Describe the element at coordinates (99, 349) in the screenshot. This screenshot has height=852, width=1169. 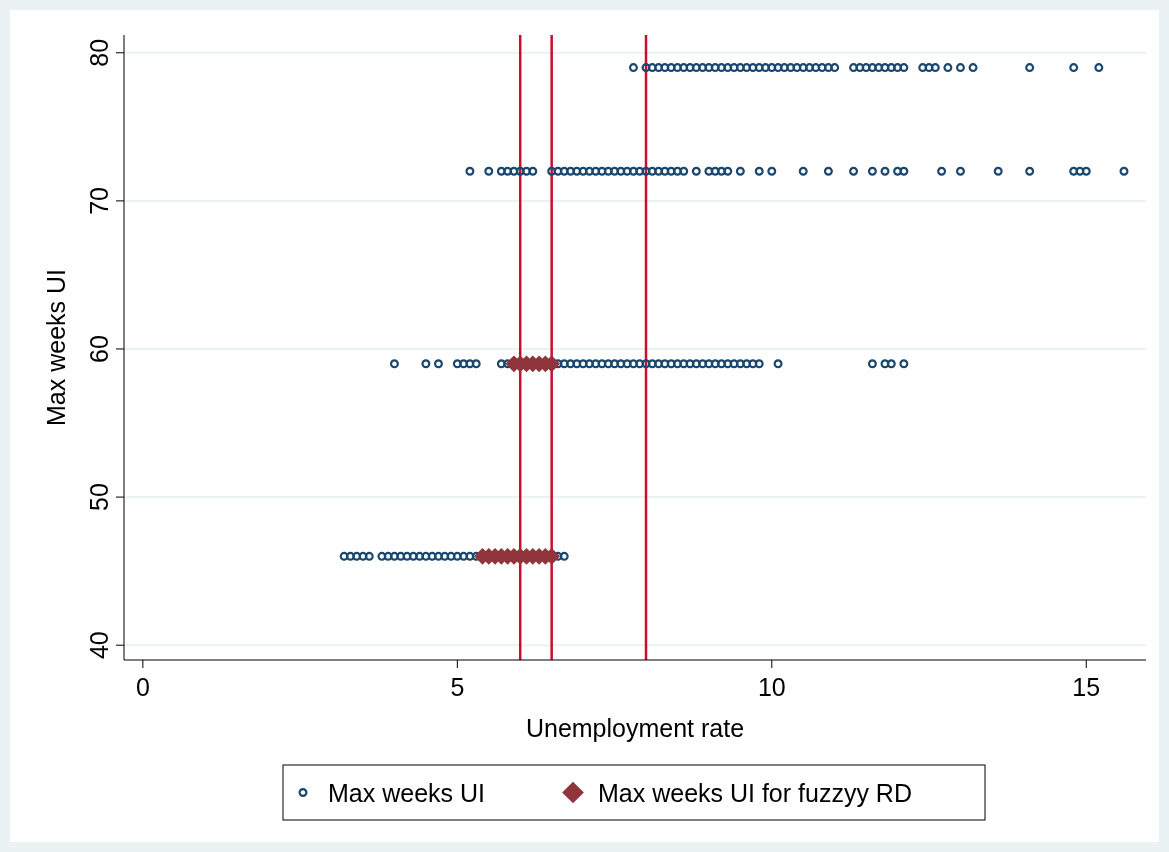
I see `y-tick-label: 60` at that location.